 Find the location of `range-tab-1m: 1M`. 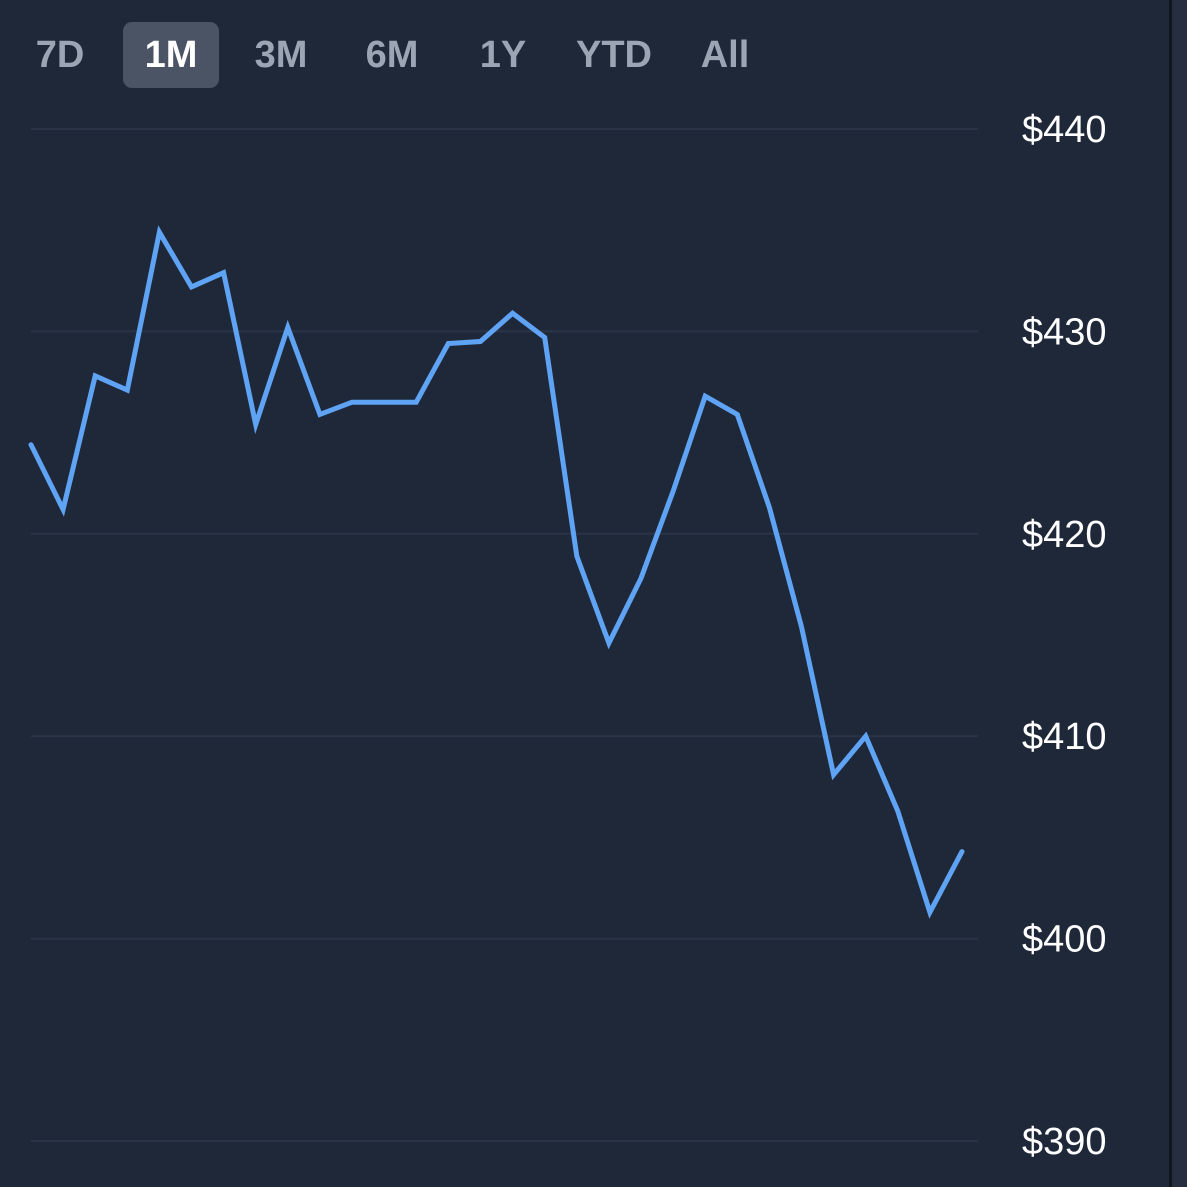

range-tab-1m: 1M is located at coordinates (171, 55).